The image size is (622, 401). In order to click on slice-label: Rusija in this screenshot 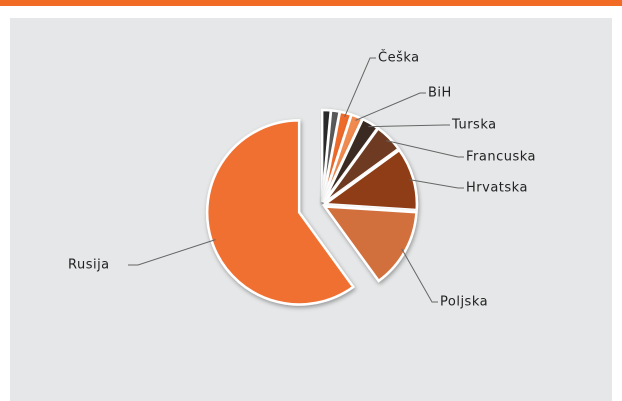, I will do `click(89, 265)`.